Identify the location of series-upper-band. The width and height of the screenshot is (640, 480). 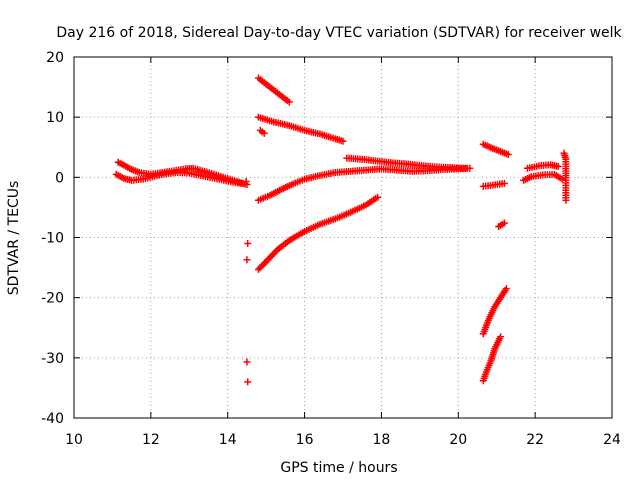
(406, 163).